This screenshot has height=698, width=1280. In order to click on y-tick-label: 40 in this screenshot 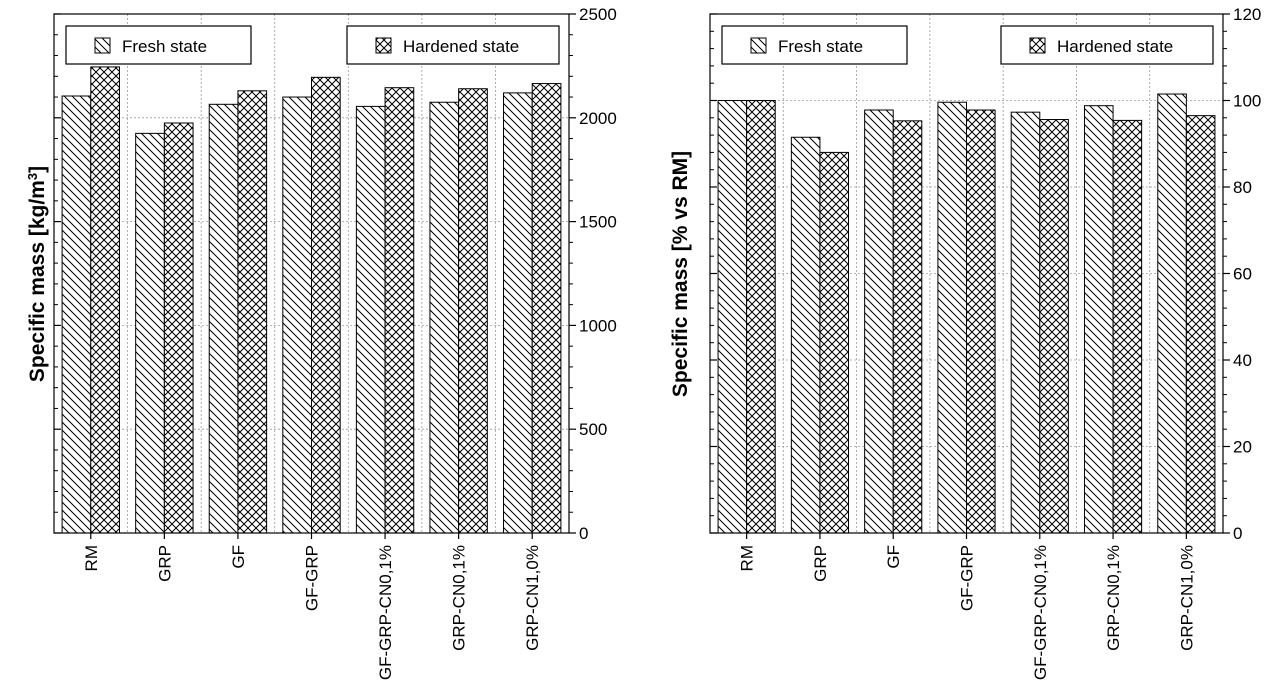, I will do `click(1242, 360)`.